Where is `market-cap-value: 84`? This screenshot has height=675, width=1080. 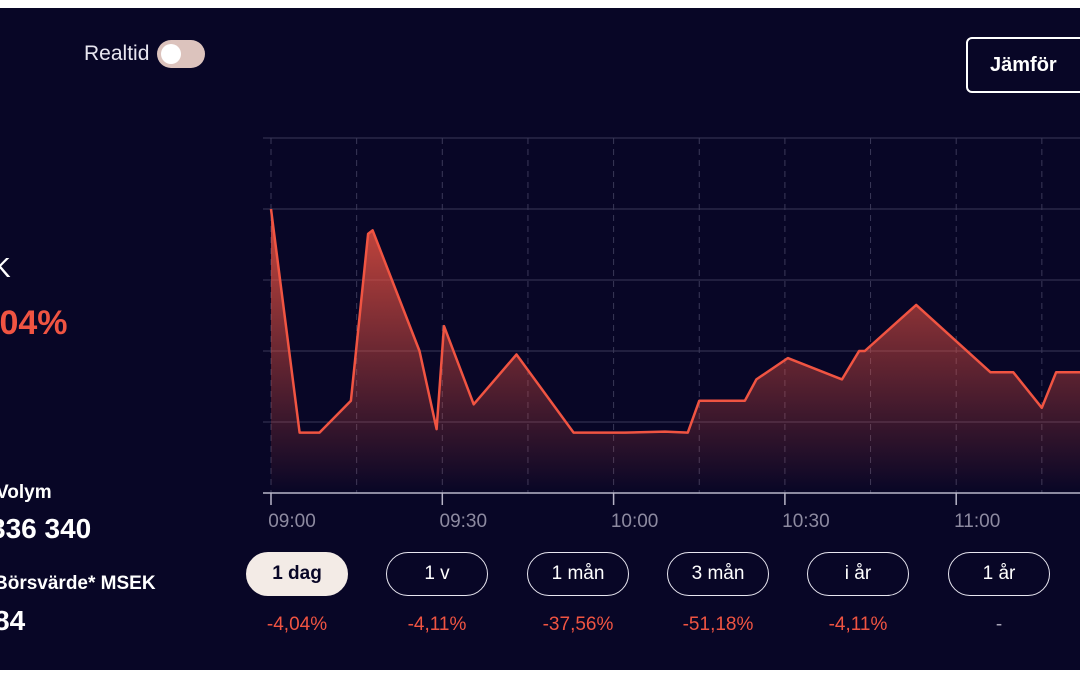
market-cap-value: 84 is located at coordinates (13, 620).